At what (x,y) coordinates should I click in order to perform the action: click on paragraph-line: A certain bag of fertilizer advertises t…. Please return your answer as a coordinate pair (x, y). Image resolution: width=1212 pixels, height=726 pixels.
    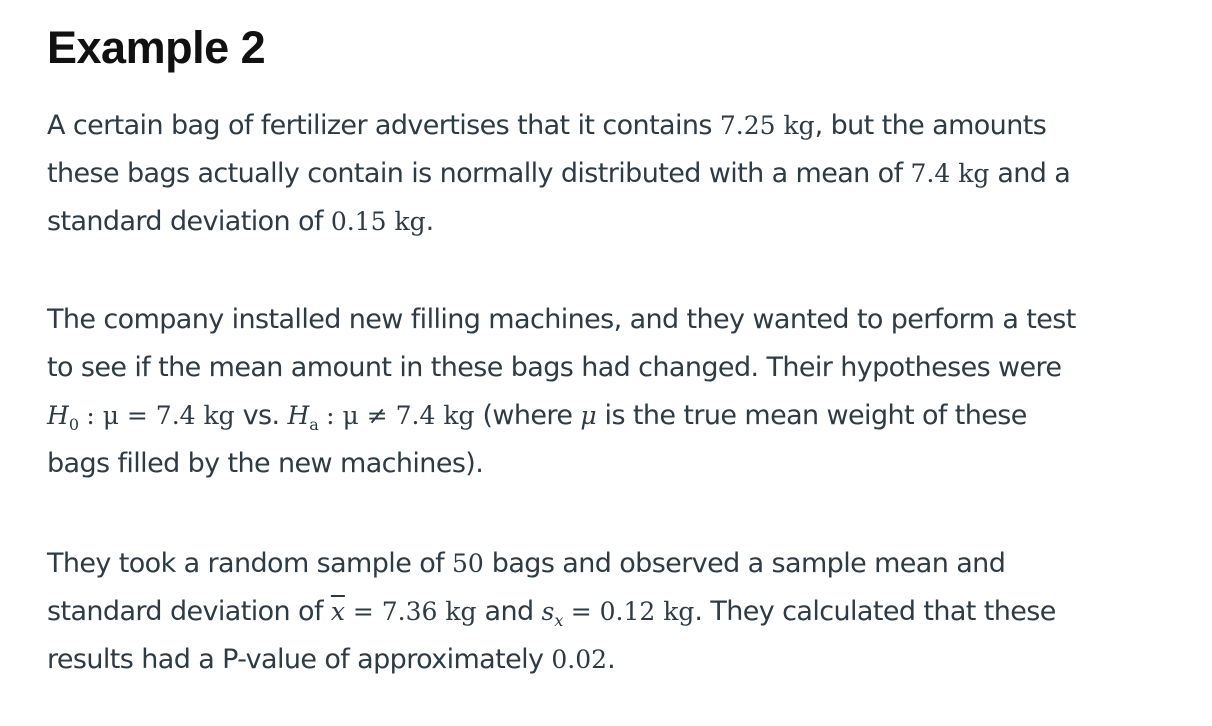
    Looking at the image, I should click on (612, 126).